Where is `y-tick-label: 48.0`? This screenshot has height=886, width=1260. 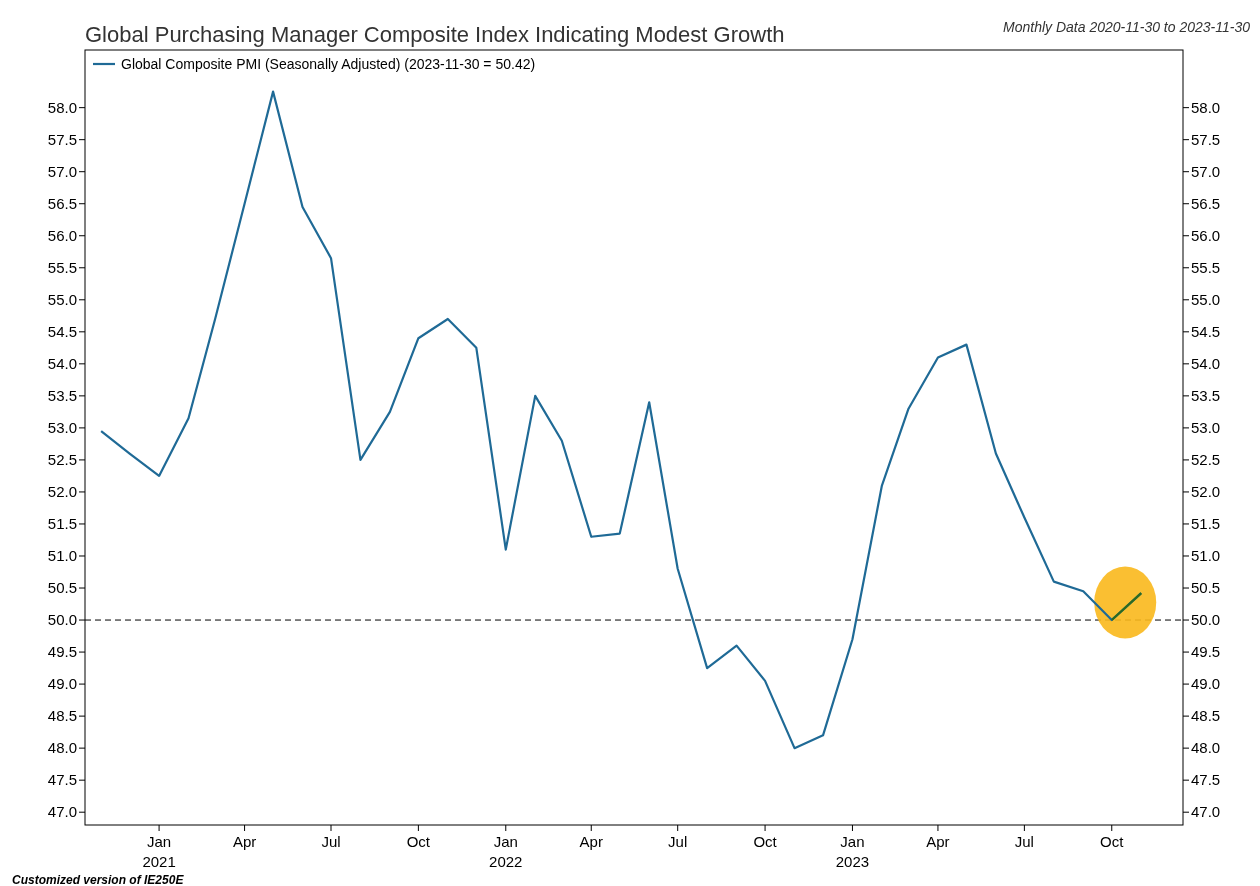
y-tick-label: 48.0 is located at coordinates (62, 748).